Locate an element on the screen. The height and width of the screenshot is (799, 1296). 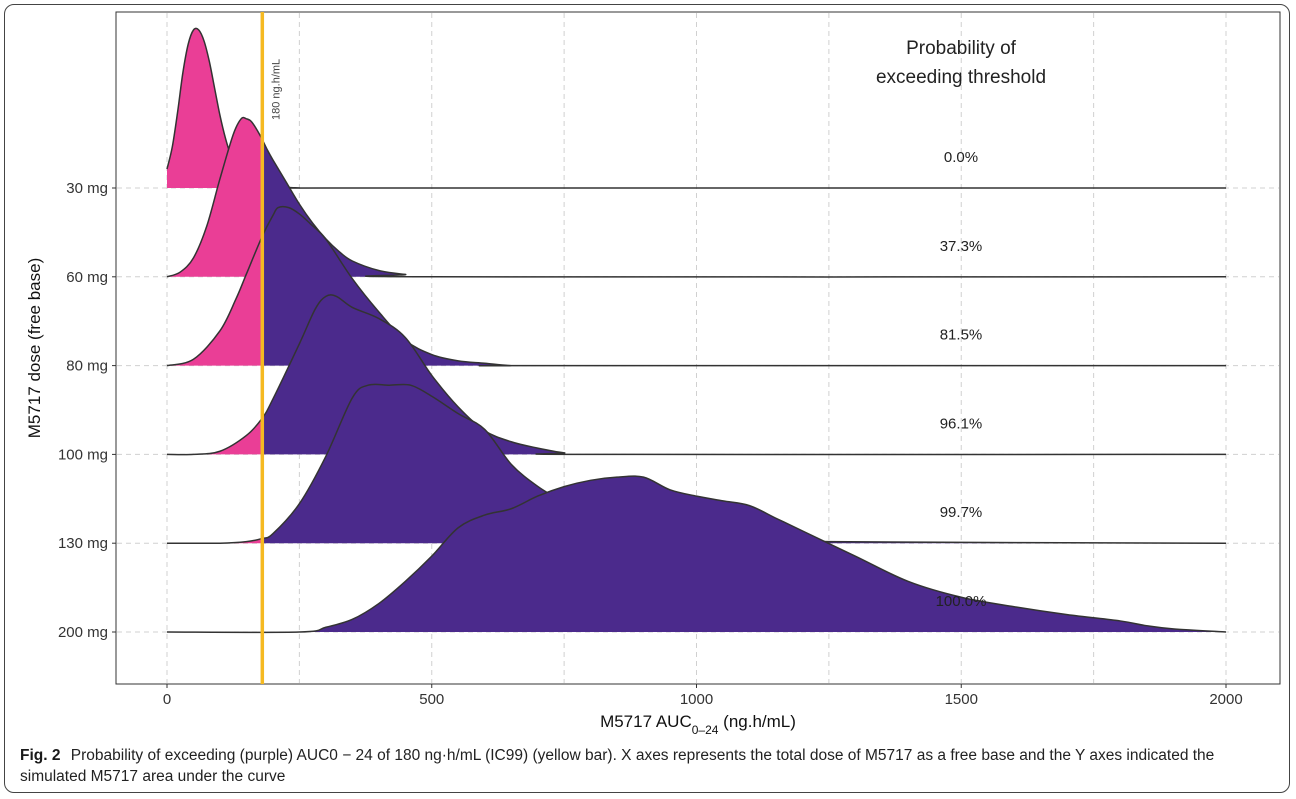
probability-label: 0.0% is located at coordinates (961, 157).